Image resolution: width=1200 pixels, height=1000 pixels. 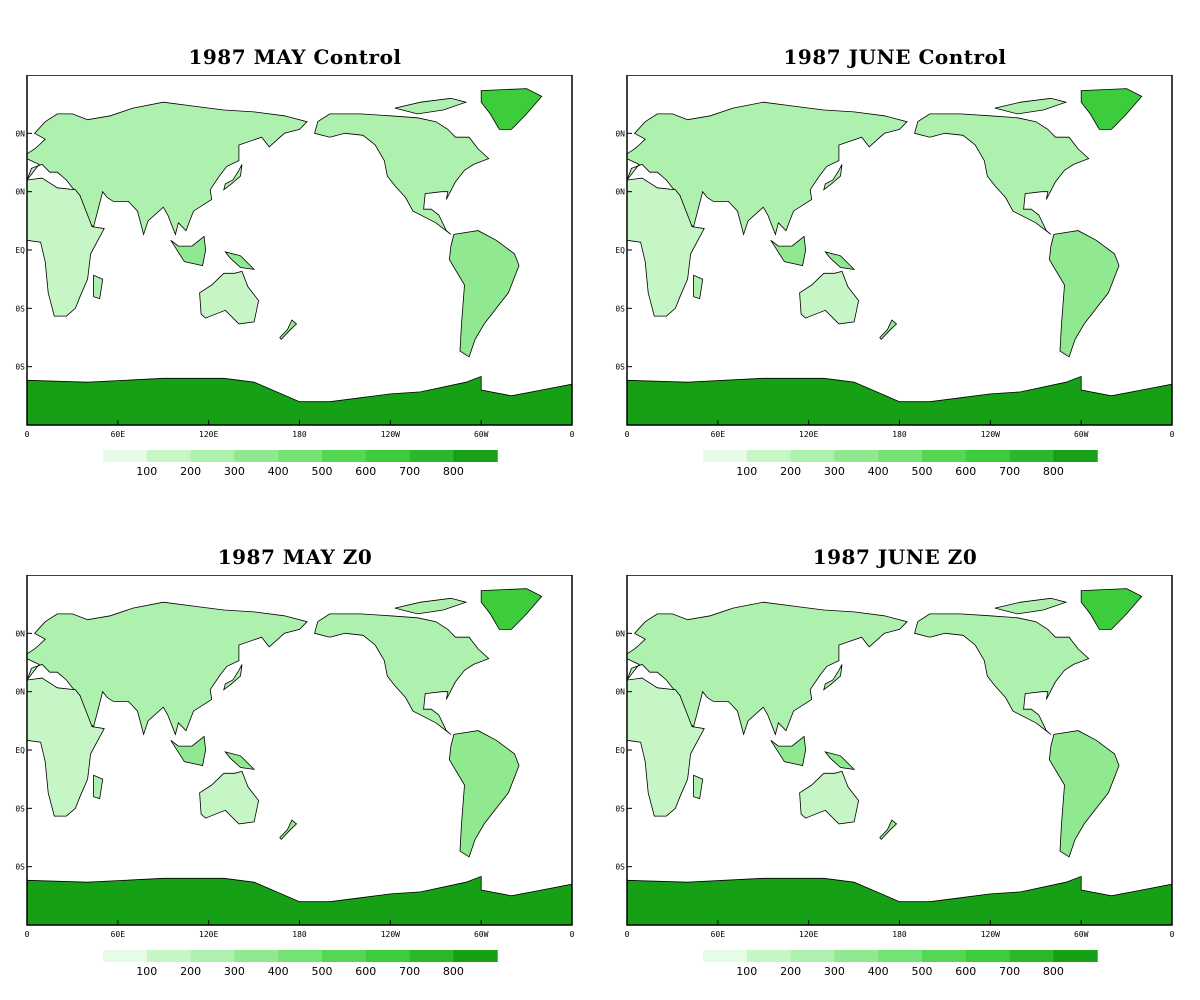 I want to click on japan-land, so click(x=233, y=677).